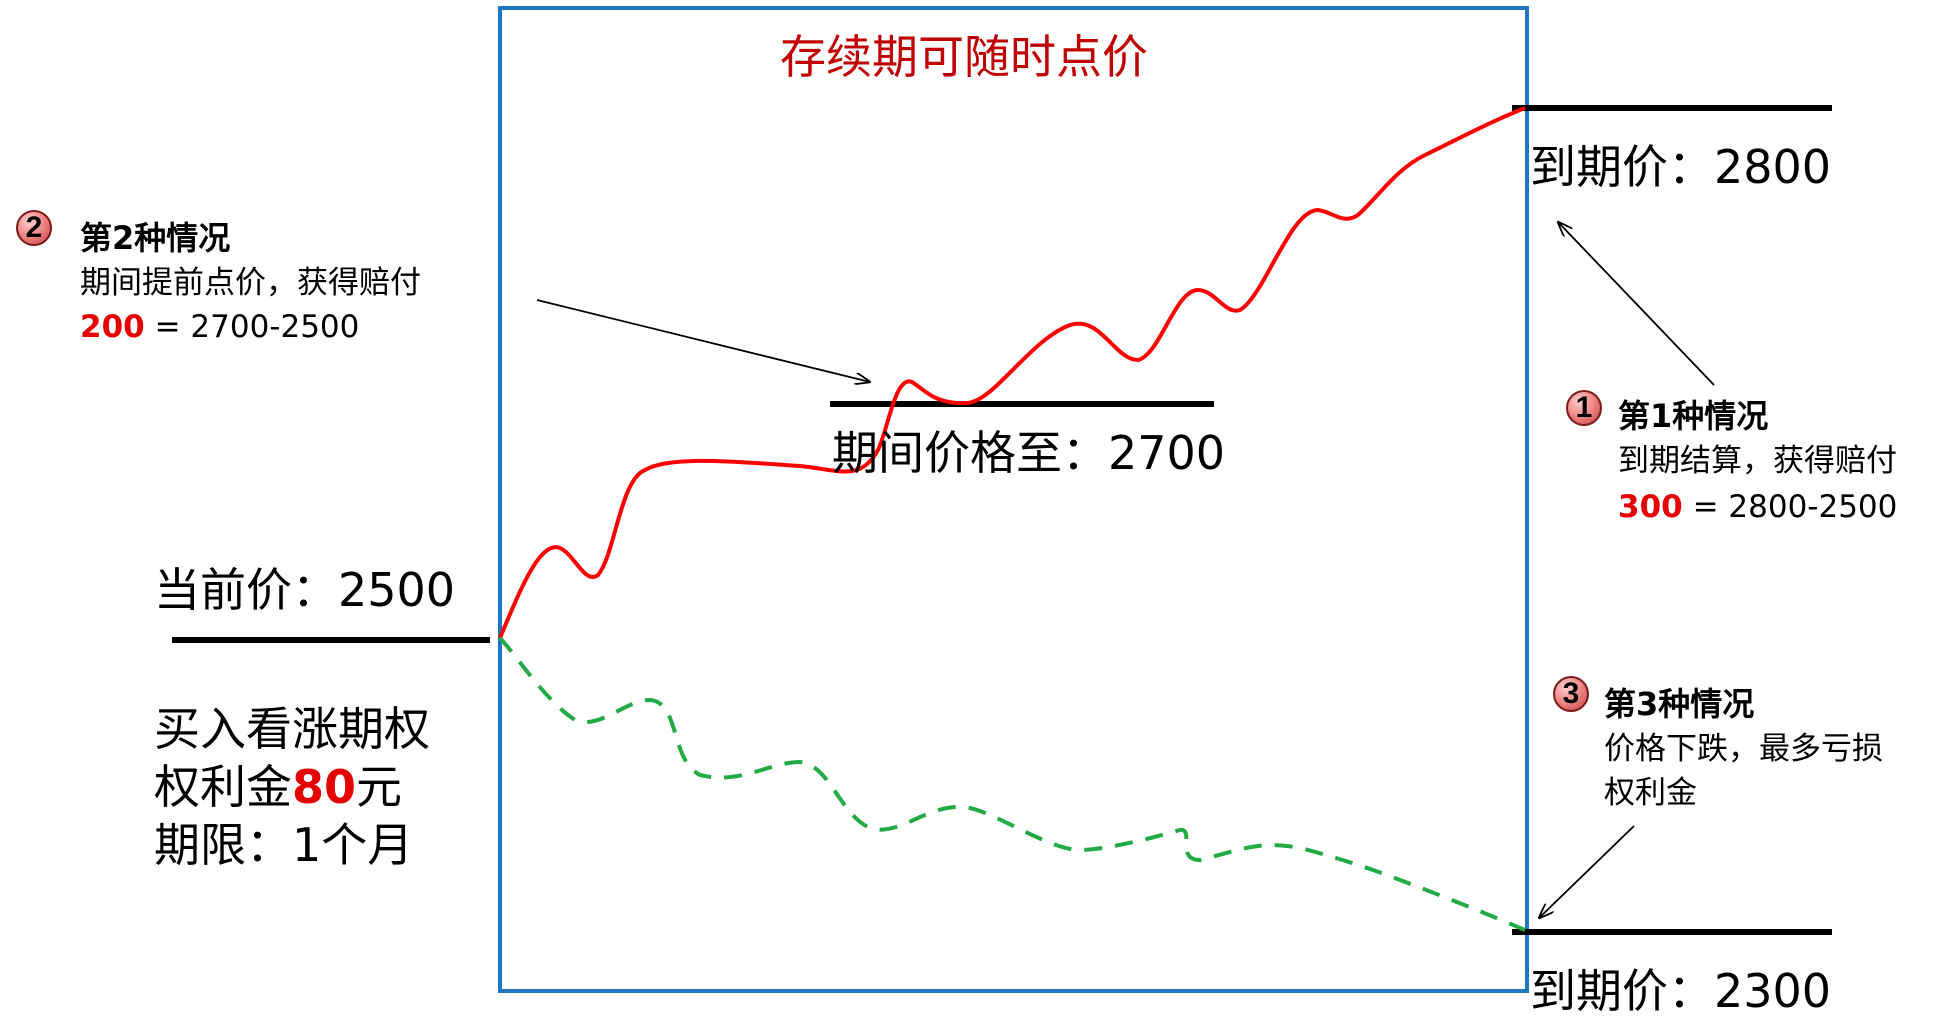 The height and width of the screenshot is (1018, 1954). What do you see at coordinates (284, 845) in the screenshot?
I see `option-term: 期限：1个月` at bounding box center [284, 845].